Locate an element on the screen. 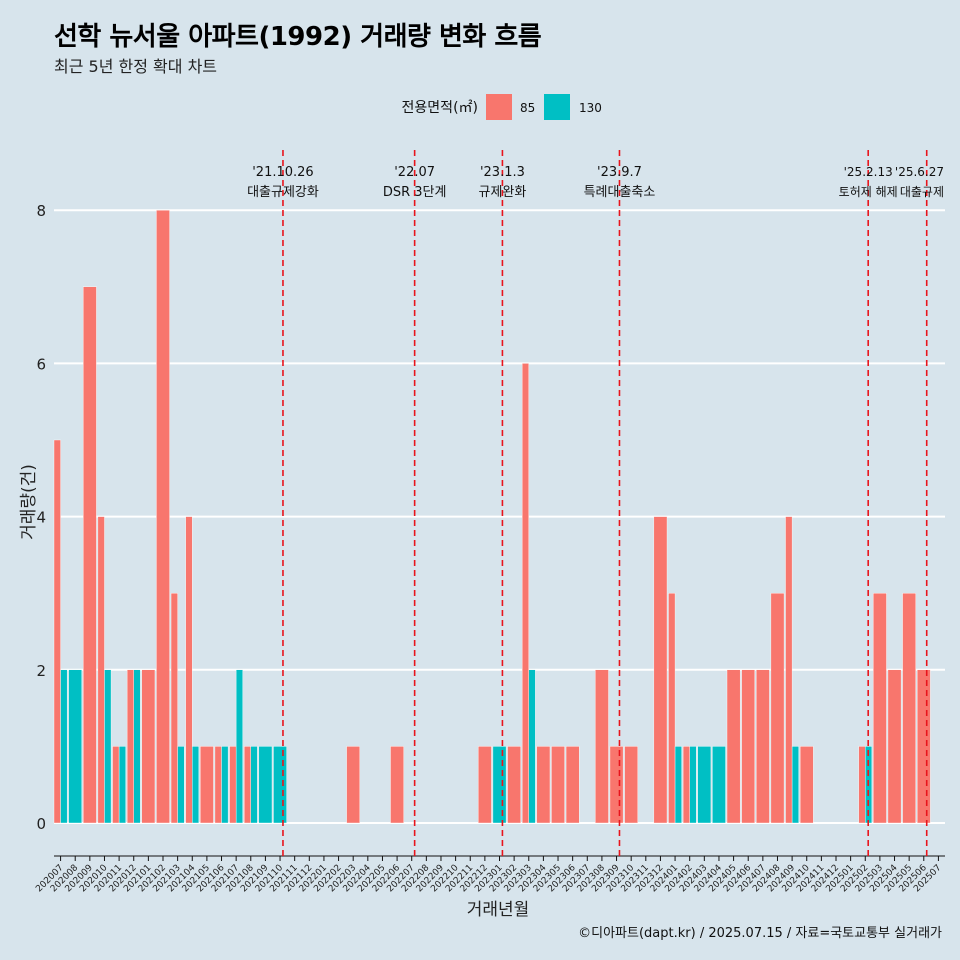 This screenshot has width=960, height=960. x-axis-title: 거래년월 is located at coordinates (498, 910).